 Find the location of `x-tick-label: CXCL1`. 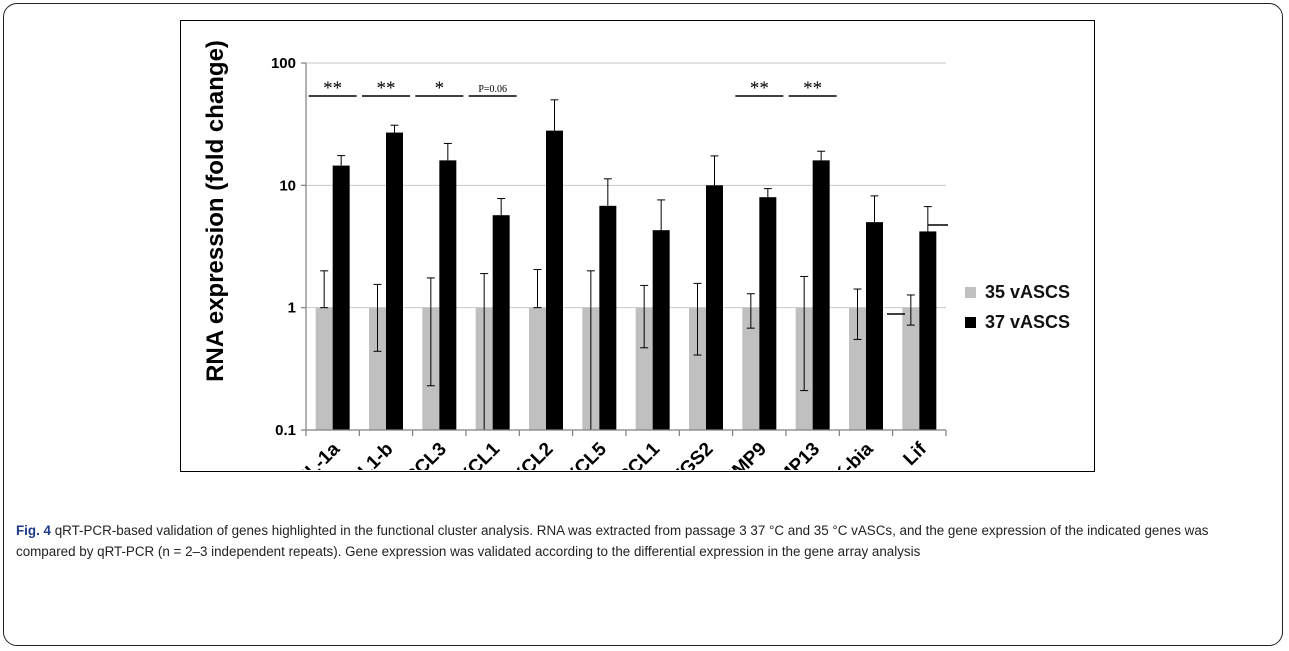

x-tick-label: CXCL1 is located at coordinates (474, 454).